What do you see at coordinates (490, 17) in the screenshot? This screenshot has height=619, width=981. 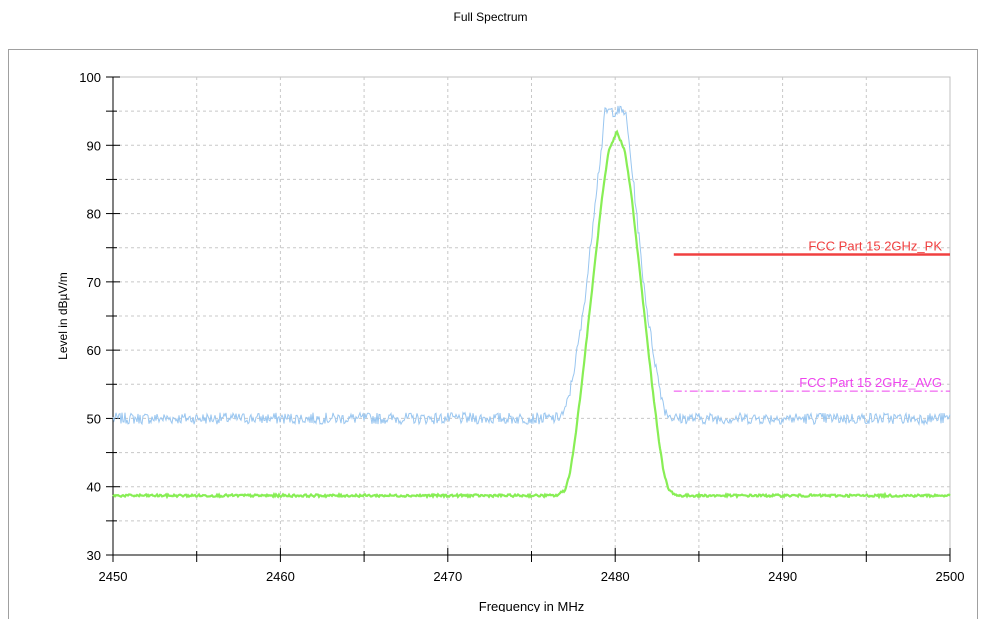 I see `chart-title: Full Spectrum` at bounding box center [490, 17].